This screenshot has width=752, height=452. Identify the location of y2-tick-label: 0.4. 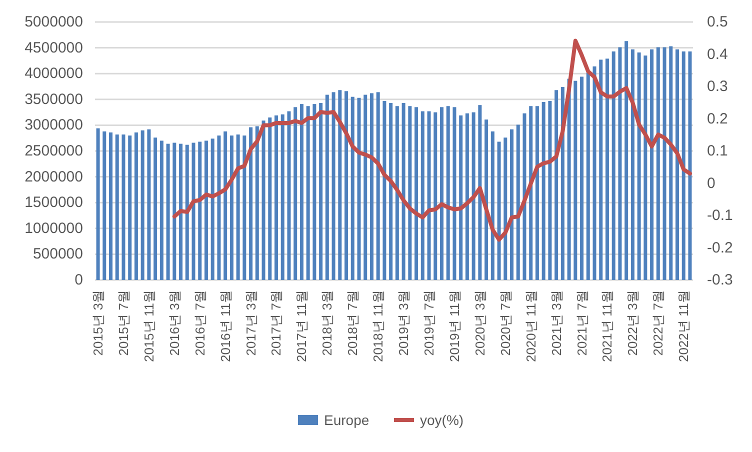
(717, 54).